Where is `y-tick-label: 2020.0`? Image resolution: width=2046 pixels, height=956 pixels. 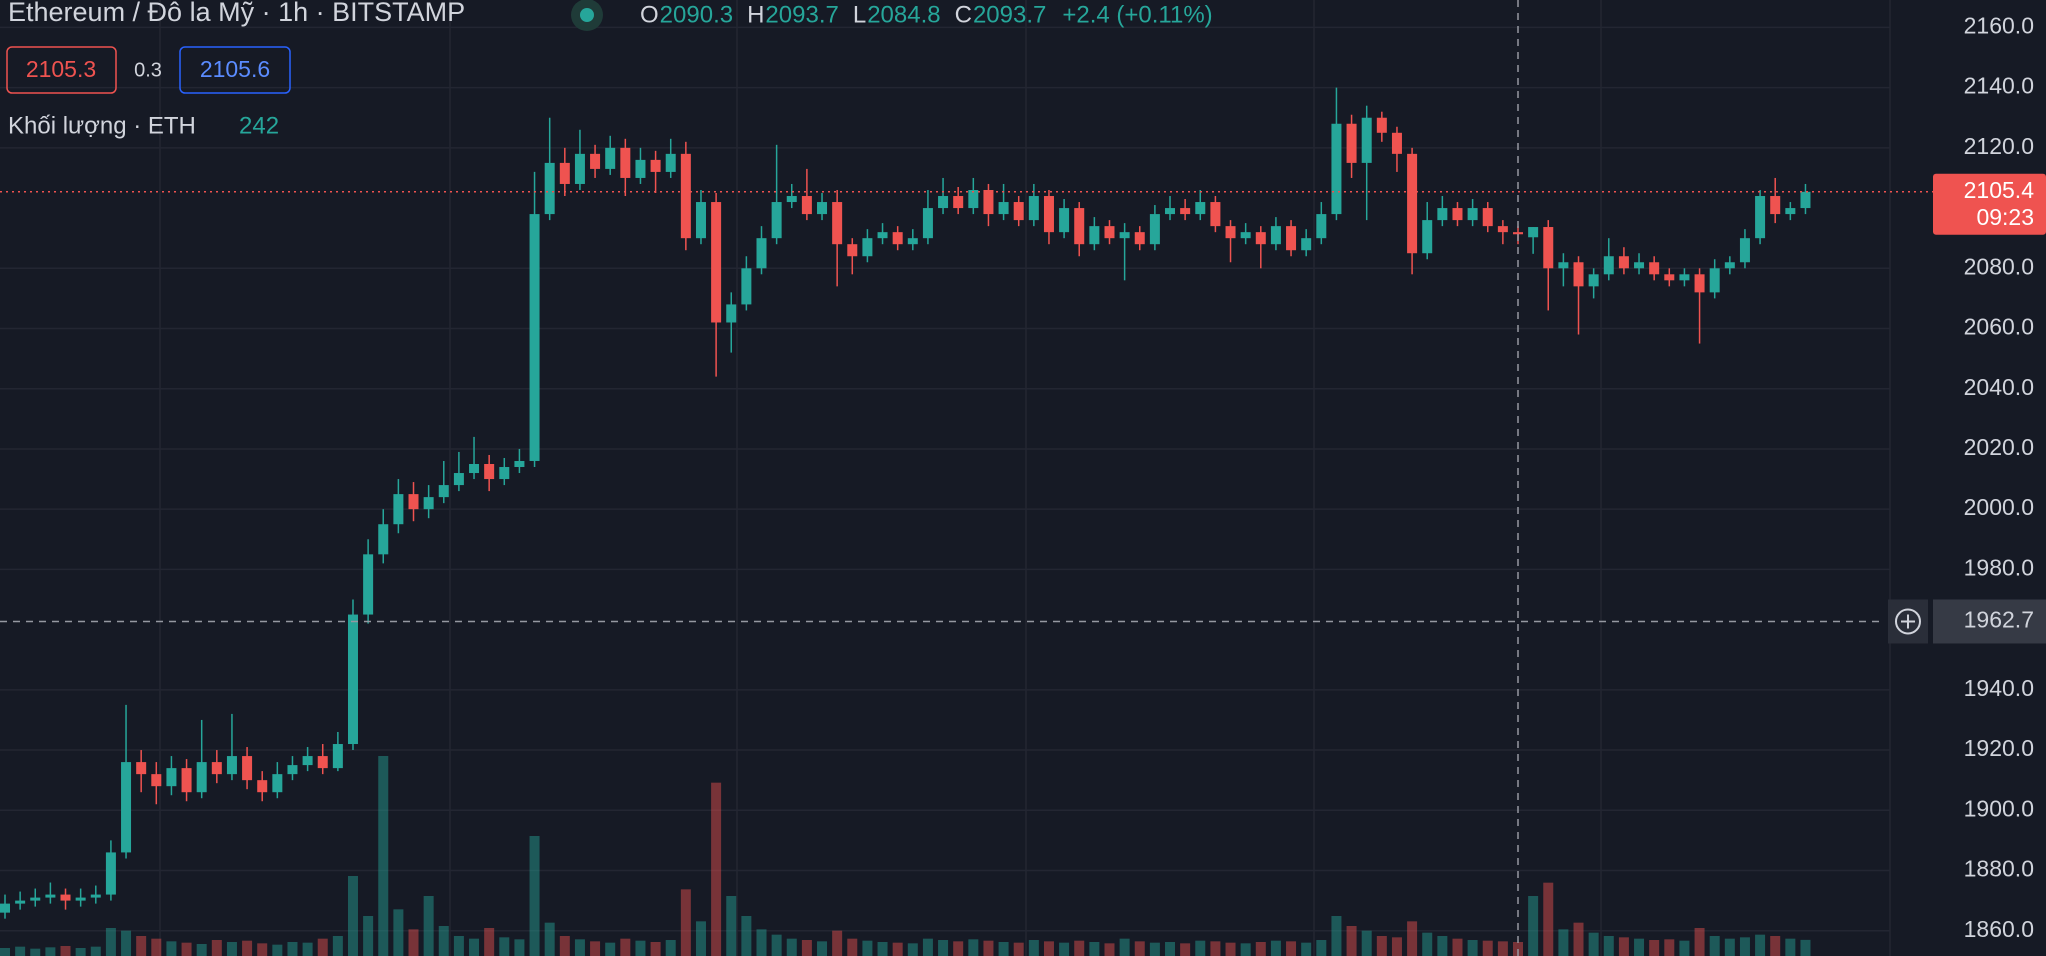
y-tick-label: 2020.0 is located at coordinates (1999, 447).